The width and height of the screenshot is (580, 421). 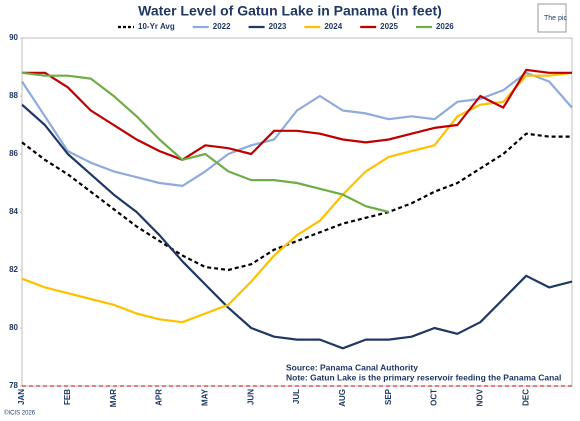 I want to click on copyright: ©ICIS 2026, so click(x=20, y=413).